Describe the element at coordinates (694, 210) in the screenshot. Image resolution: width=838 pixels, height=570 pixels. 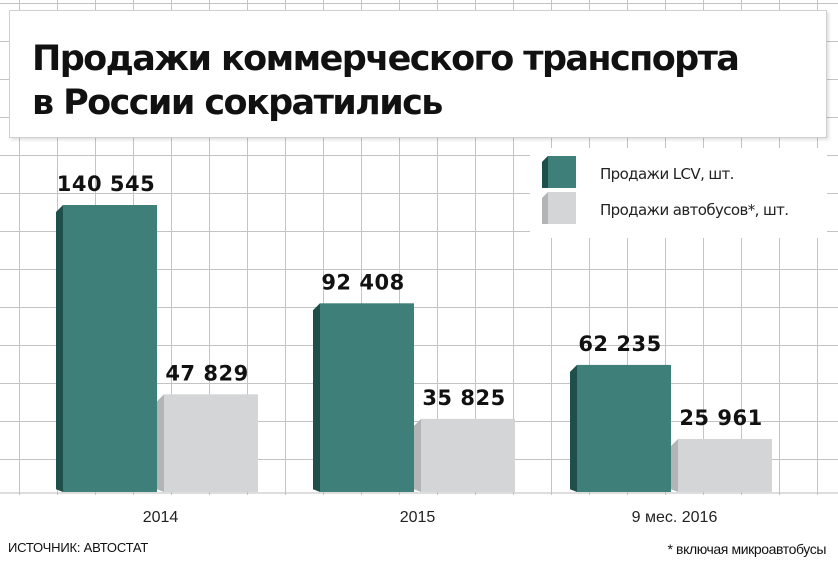
I see `legend-label-buses: Продажи автобусов*, шт.` at that location.